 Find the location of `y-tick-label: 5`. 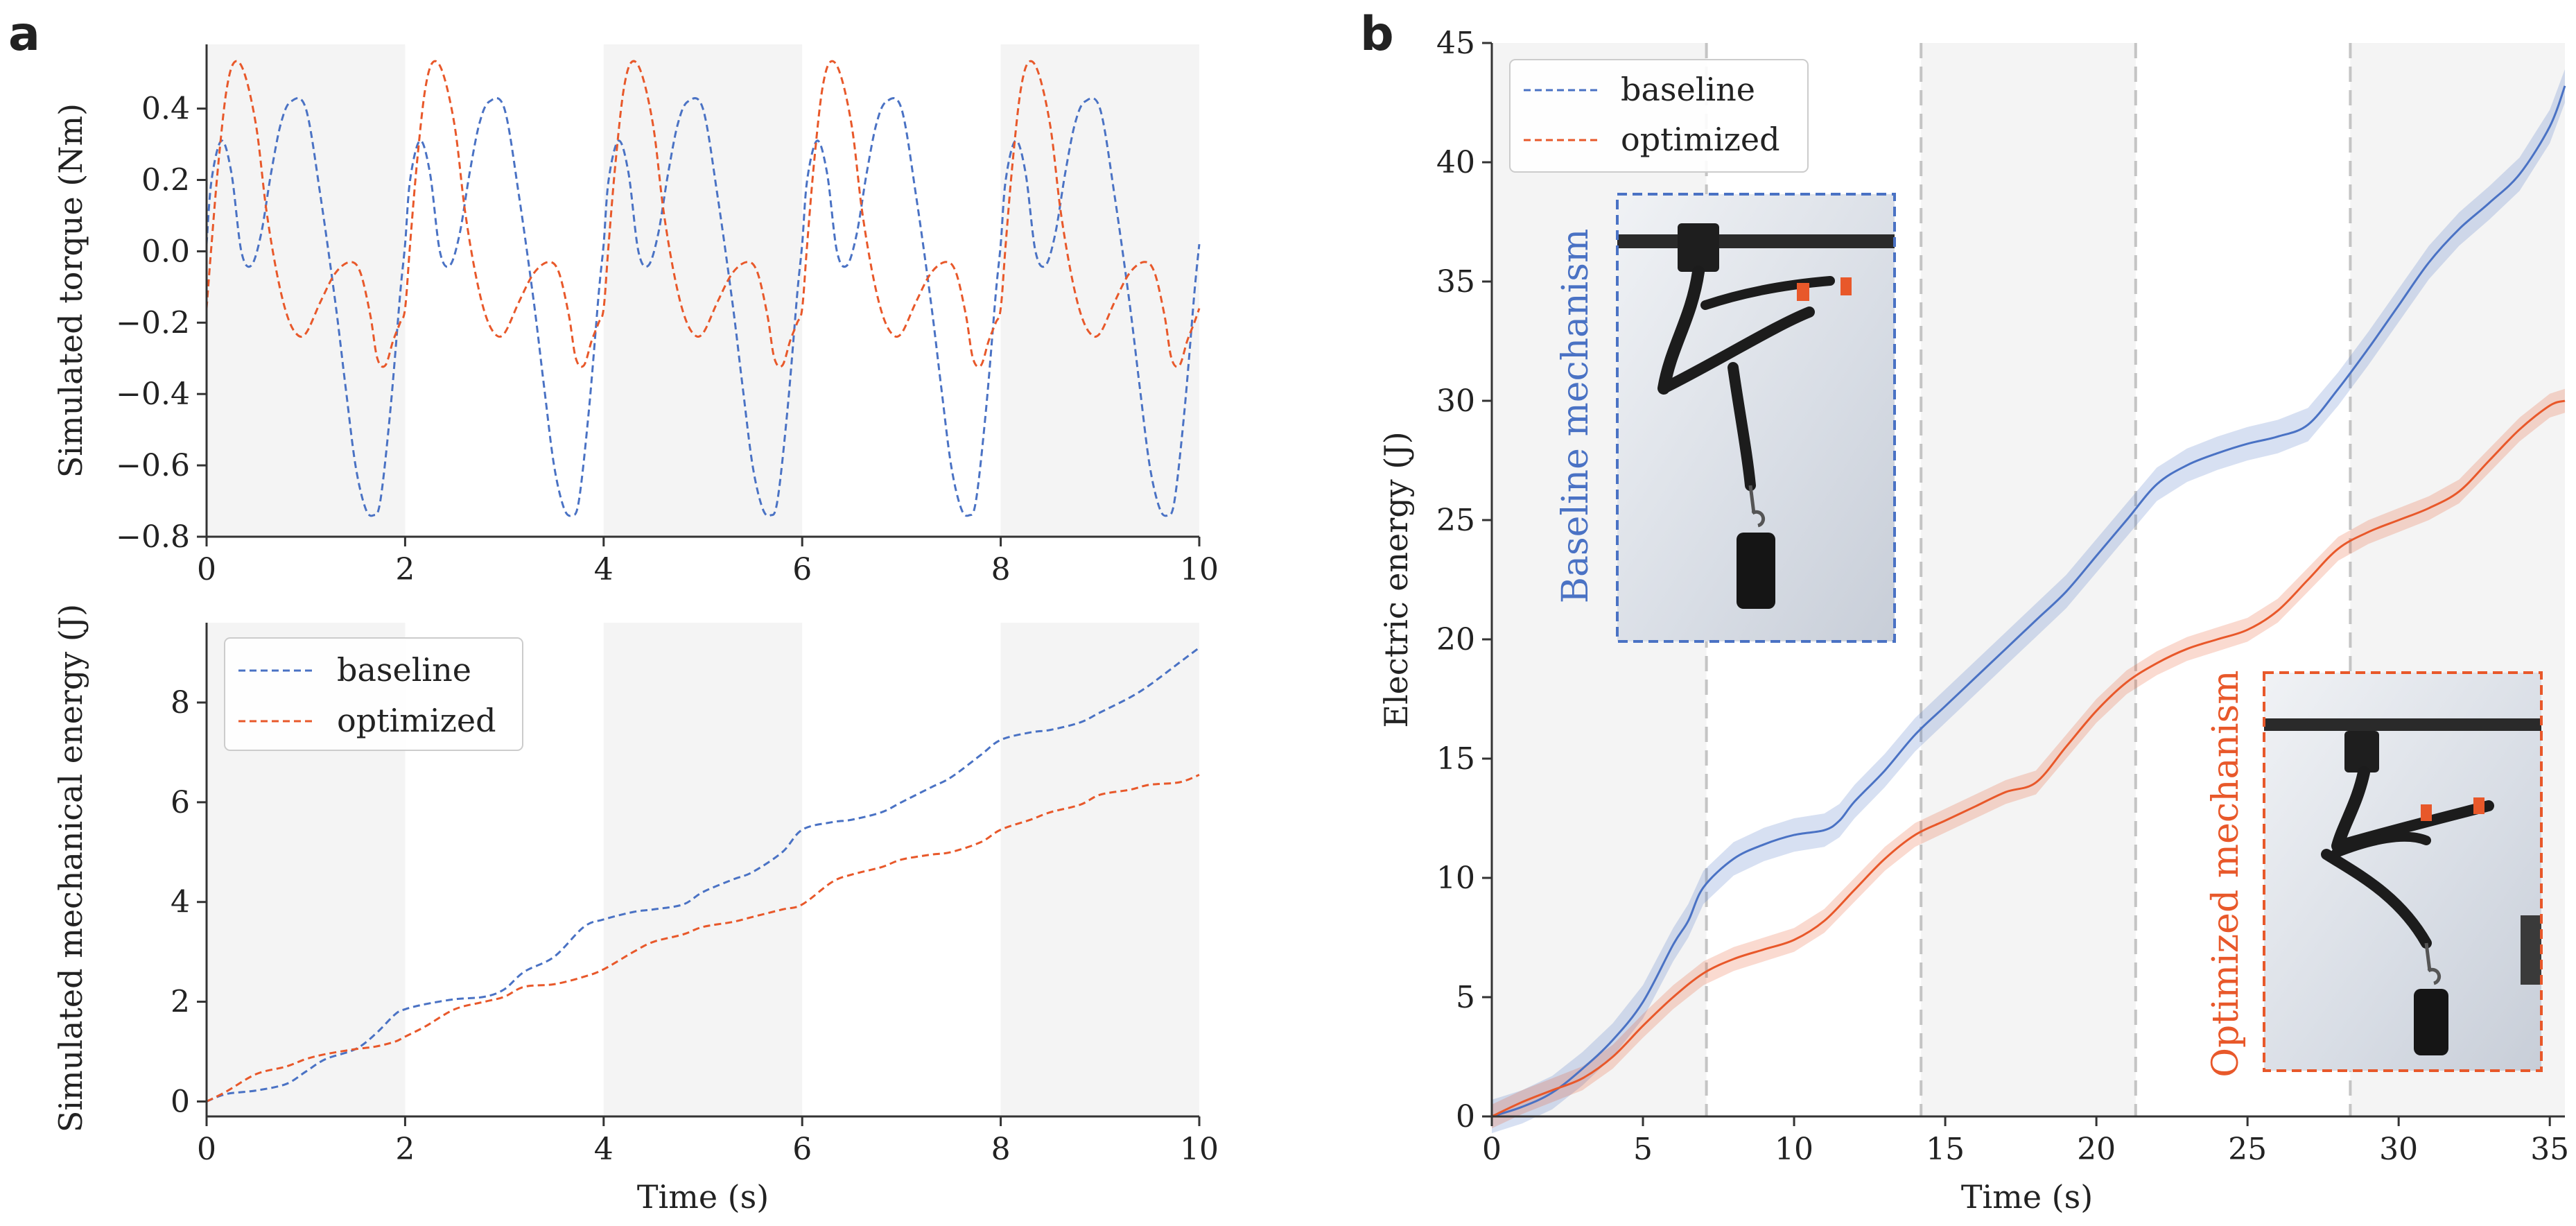

y-tick-label: 5 is located at coordinates (1465, 997).